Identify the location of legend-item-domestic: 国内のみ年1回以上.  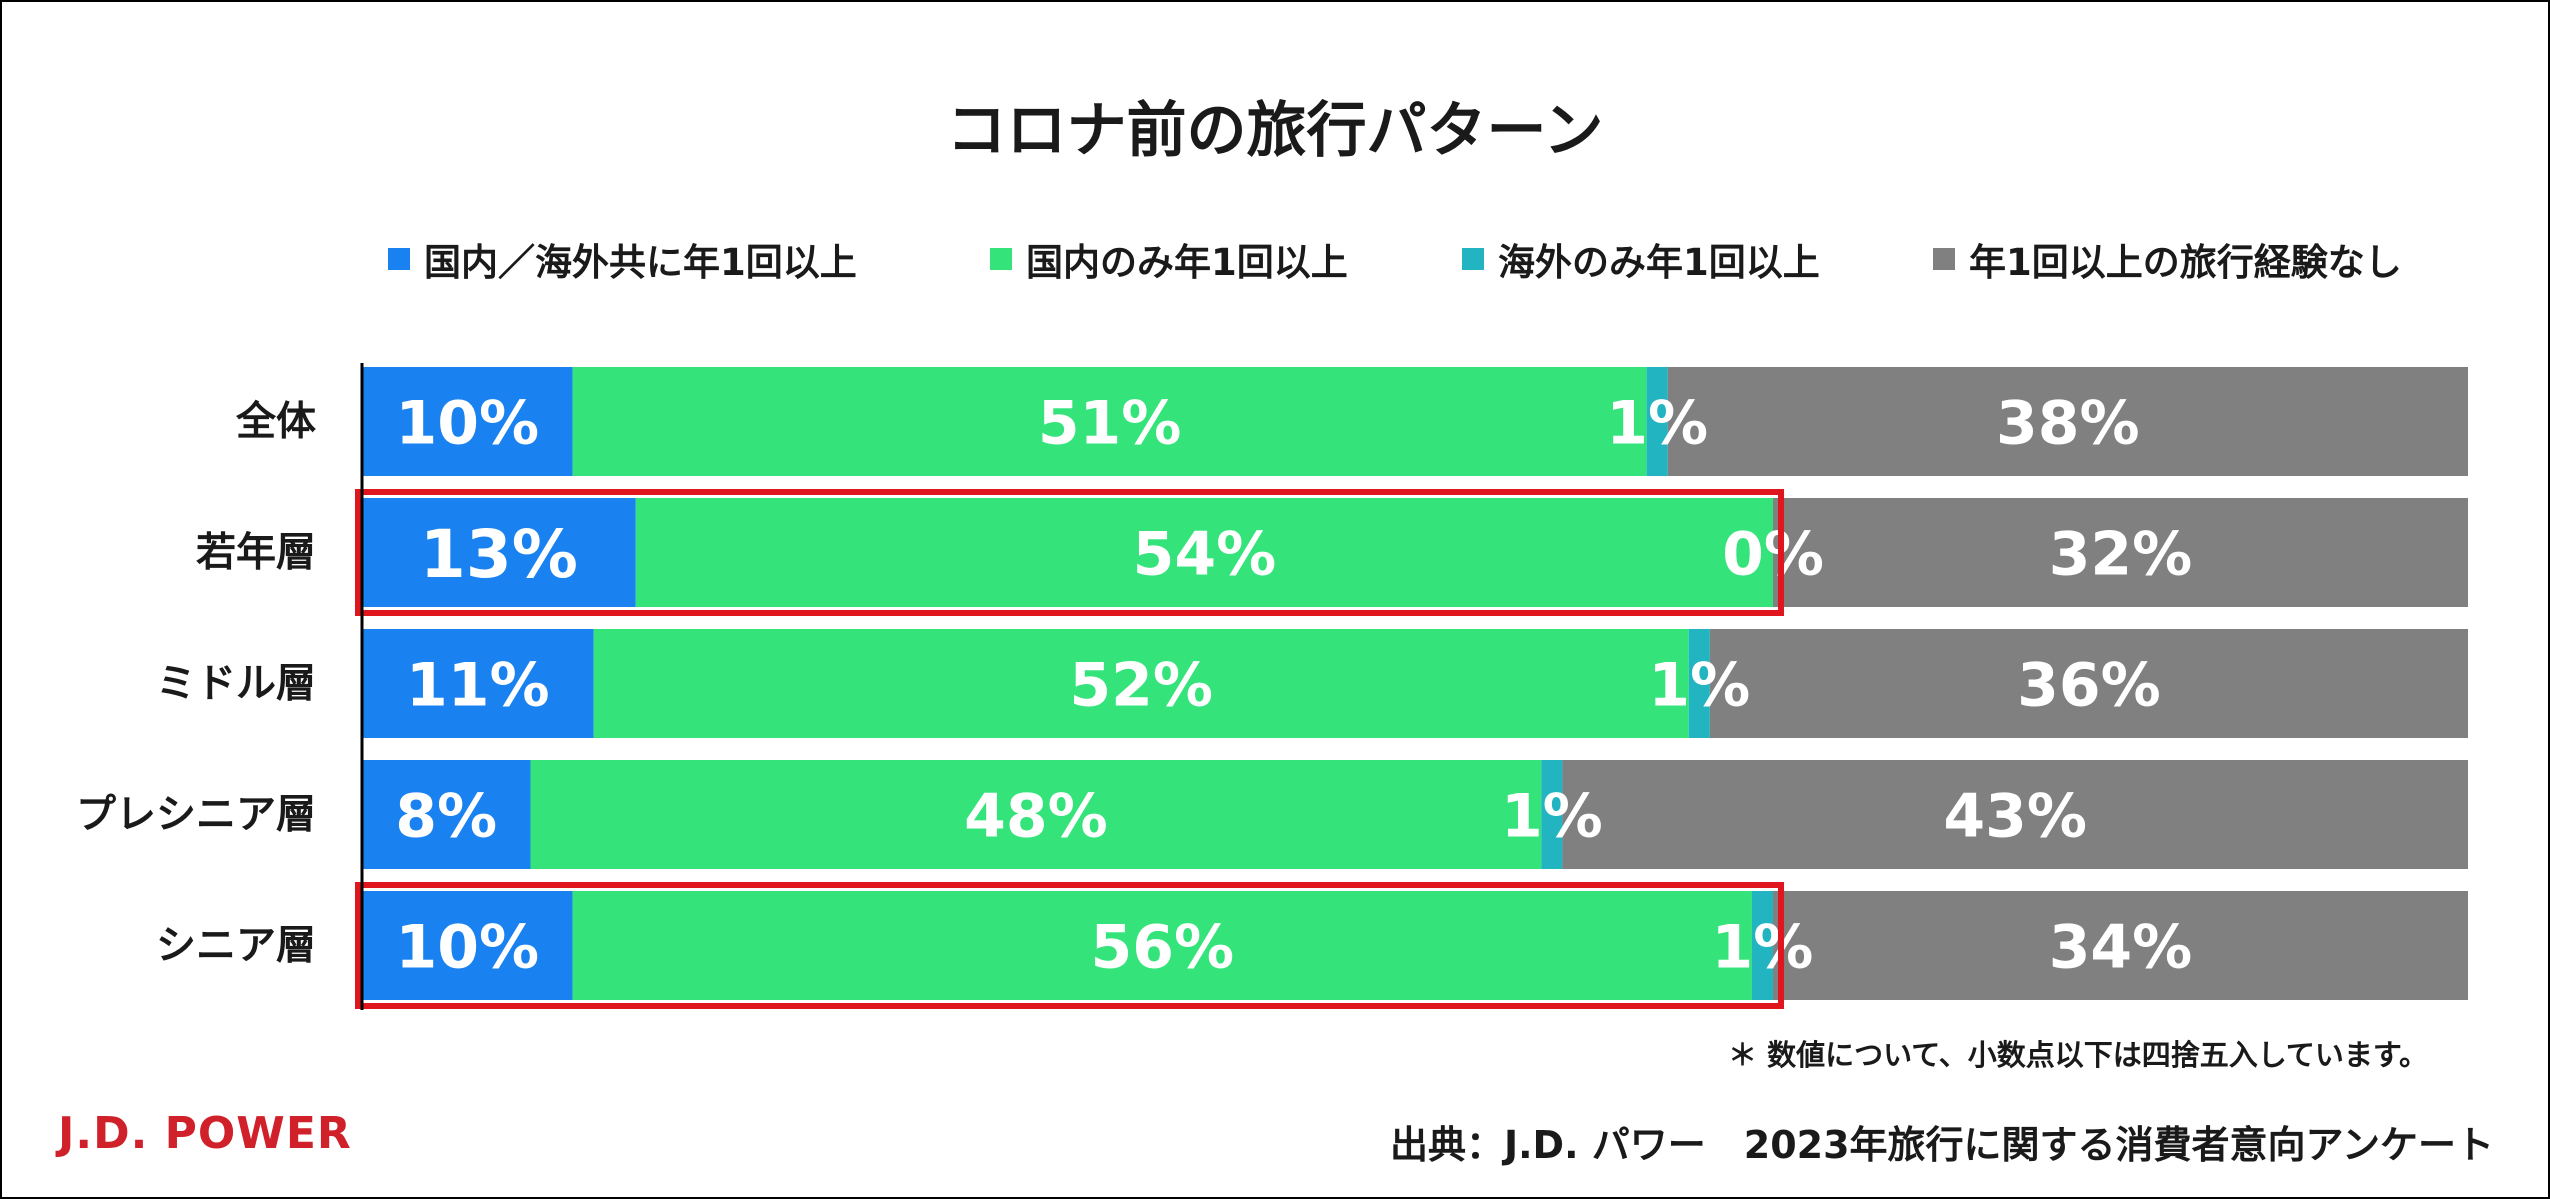
(1169, 259).